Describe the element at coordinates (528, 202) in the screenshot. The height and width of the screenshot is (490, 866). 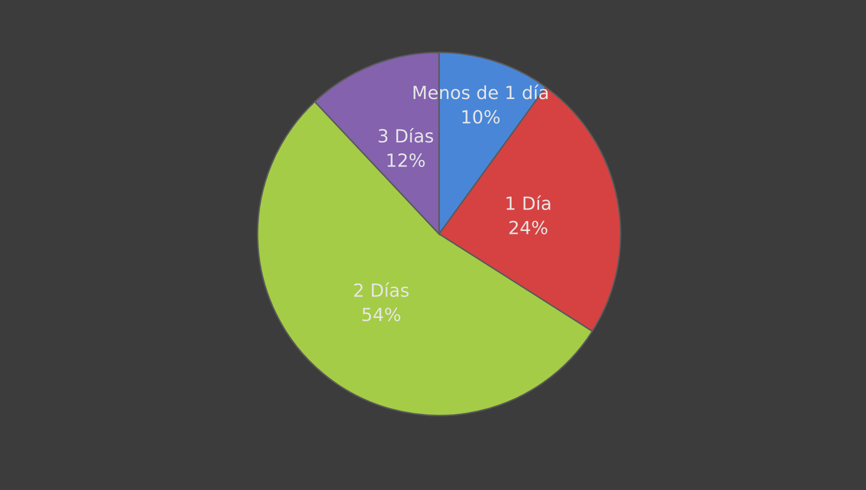
I see `slice-label: 1 Día` at that location.